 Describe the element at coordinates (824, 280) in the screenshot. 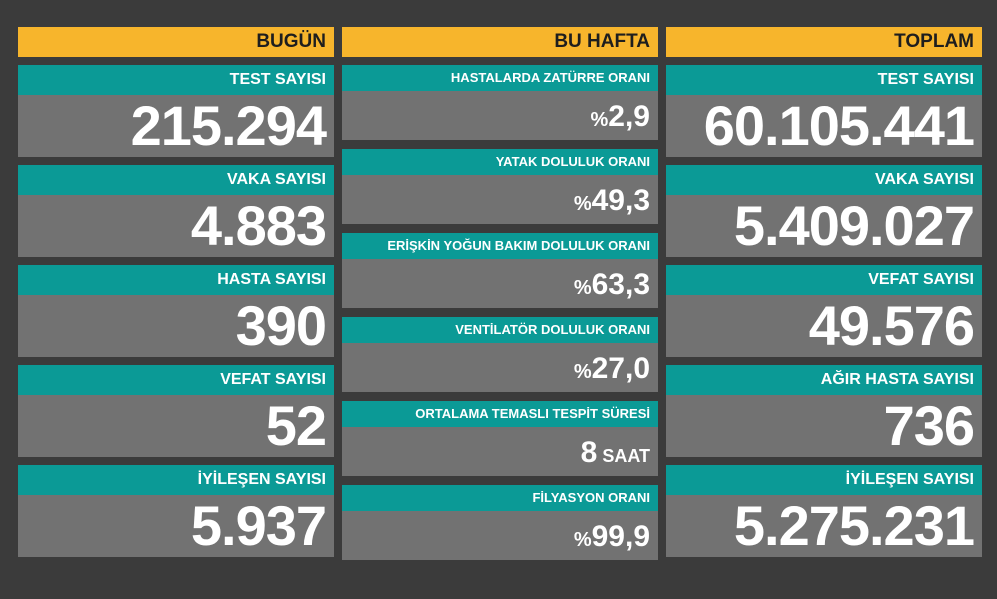

I see `total-death-label: VEFAT SAYISI` at that location.